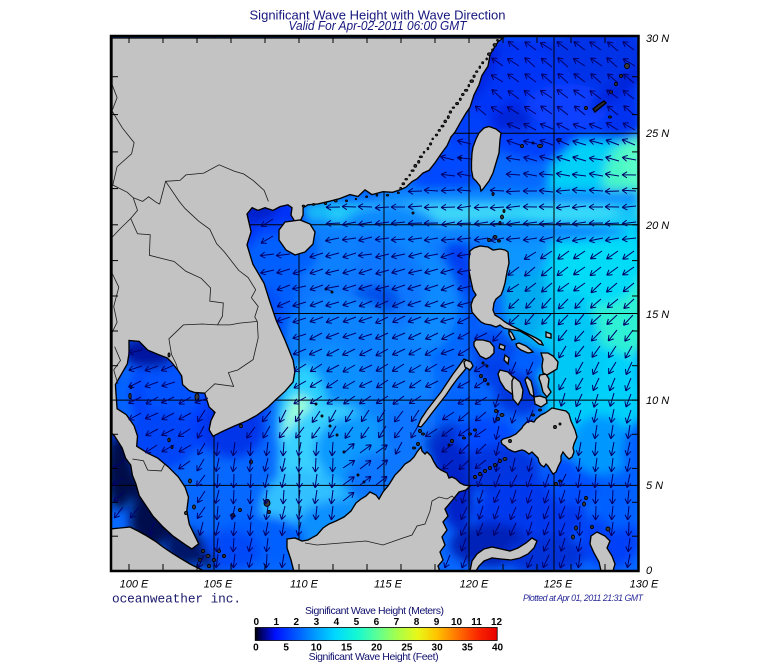 Image resolution: width=775 pixels, height=670 pixels. What do you see at coordinates (277, 622) in the screenshot?
I see `svg-text: 1` at bounding box center [277, 622].